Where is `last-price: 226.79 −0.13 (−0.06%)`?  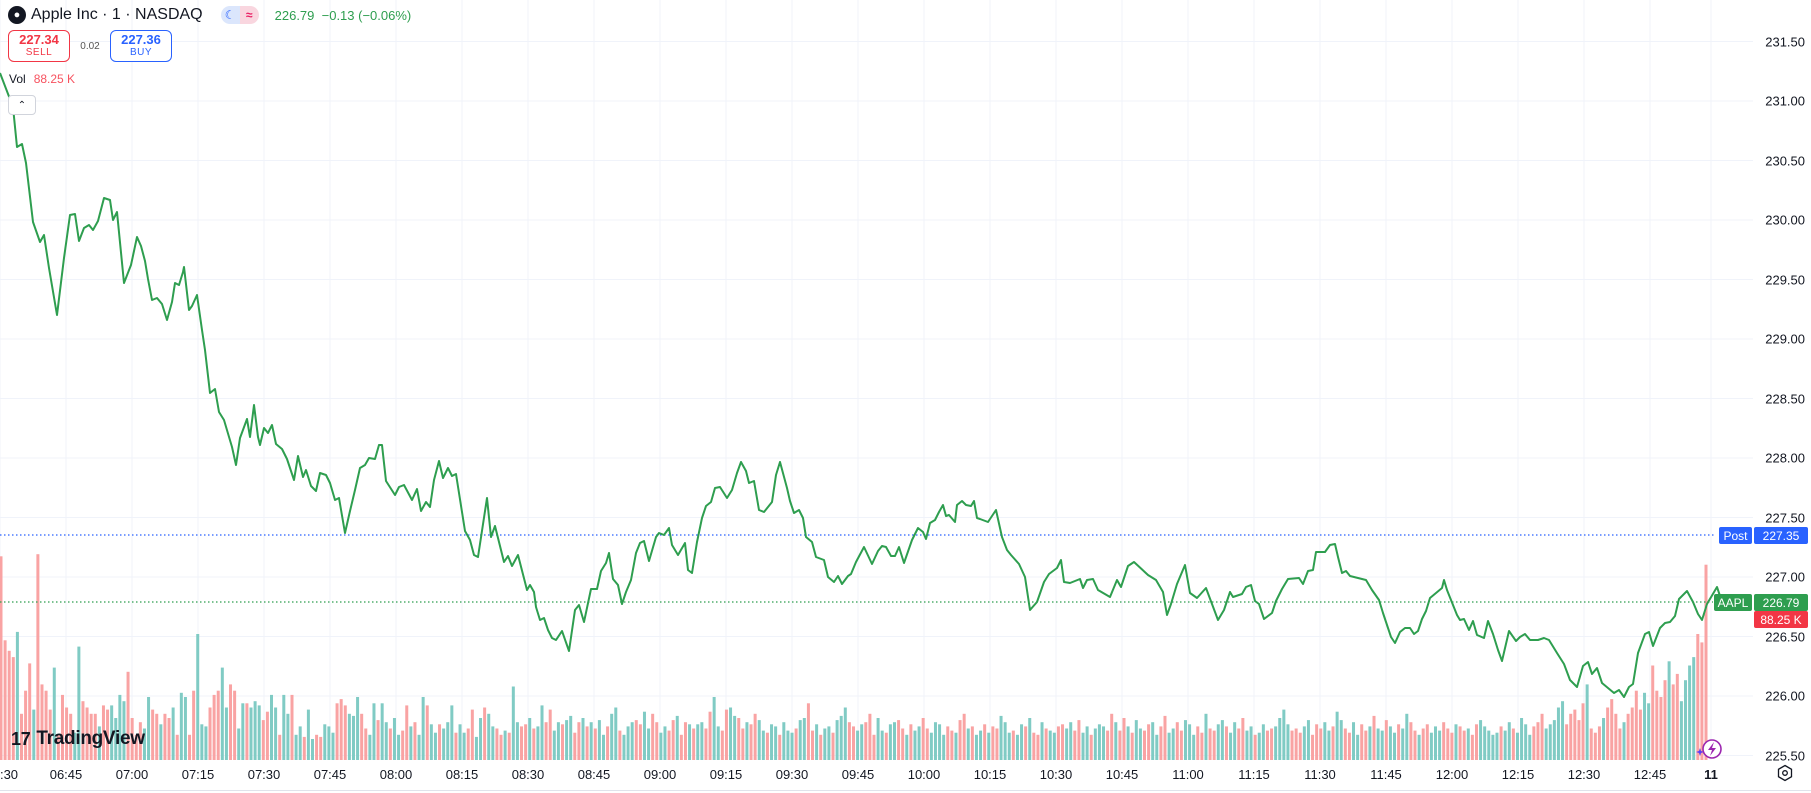 last-price: 226.79 −0.13 (−0.06%) is located at coordinates (343, 15).